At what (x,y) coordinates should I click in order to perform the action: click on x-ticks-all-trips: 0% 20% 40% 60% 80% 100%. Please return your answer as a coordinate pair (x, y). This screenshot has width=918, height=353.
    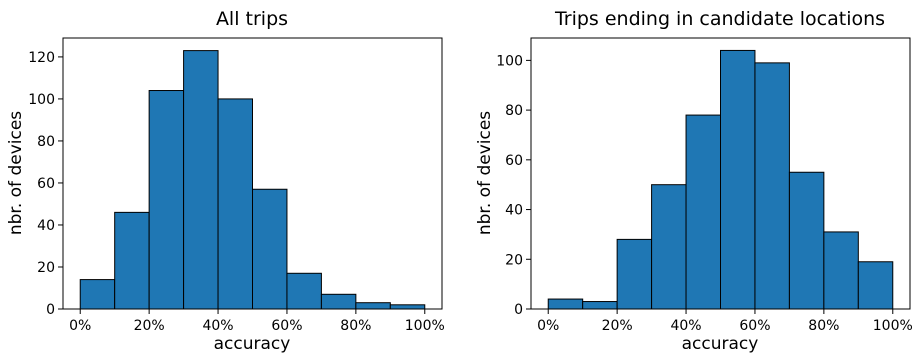
    Looking at the image, I should click on (257, 321).